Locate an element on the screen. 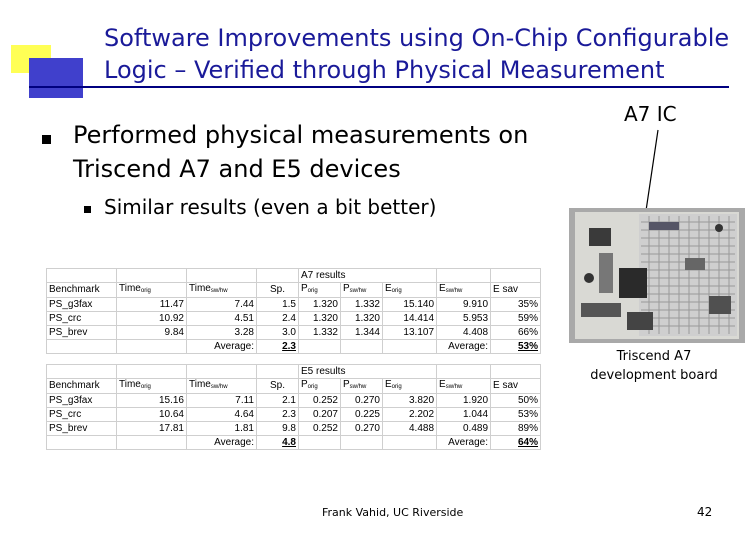  table-heading: E5 results is located at coordinates (367, 371).